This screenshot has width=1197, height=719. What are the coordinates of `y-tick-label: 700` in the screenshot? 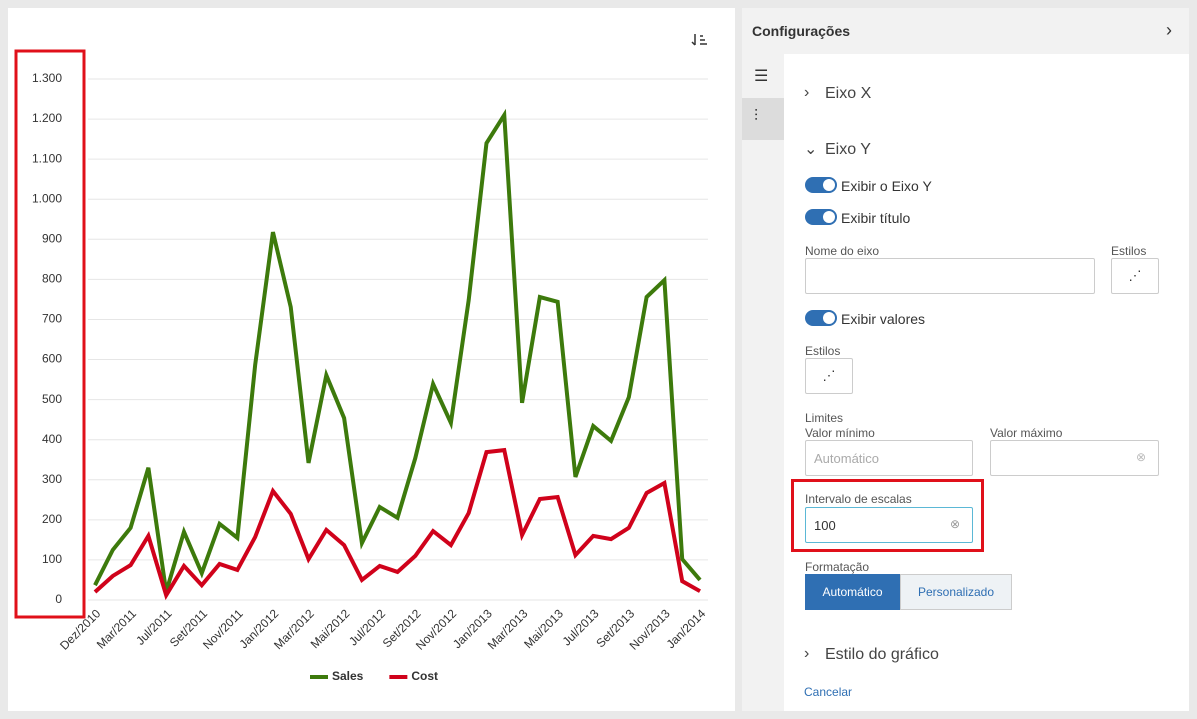 It's located at (52, 319).